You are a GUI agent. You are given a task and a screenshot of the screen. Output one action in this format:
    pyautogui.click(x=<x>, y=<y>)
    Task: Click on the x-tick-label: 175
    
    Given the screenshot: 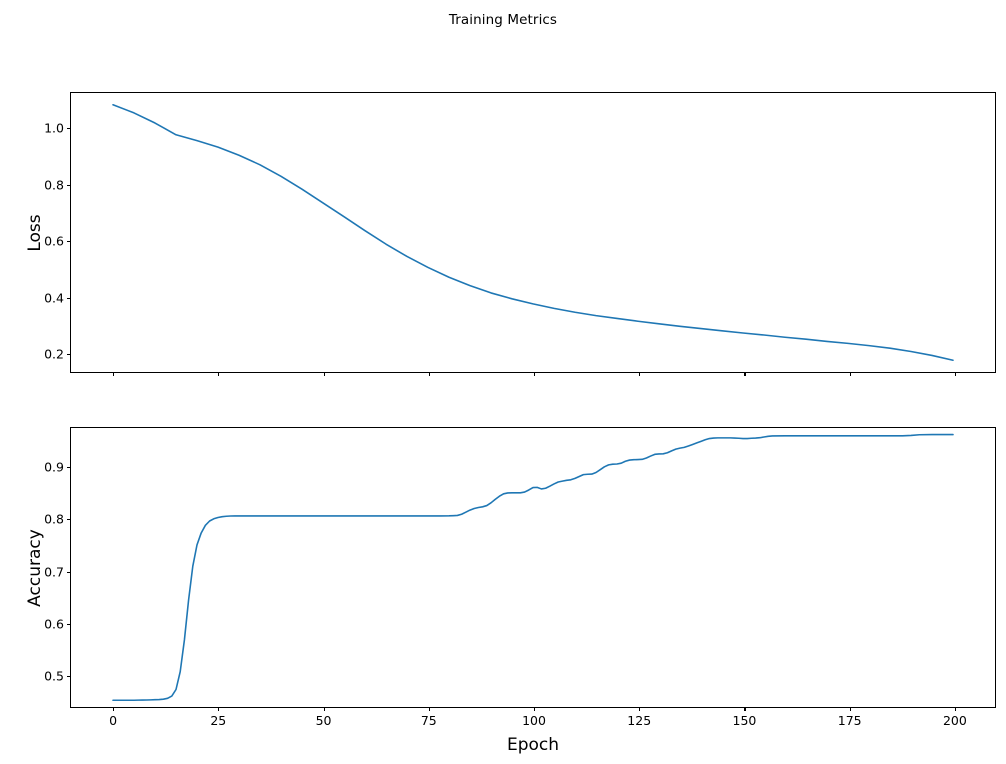 What is the action you would take?
    pyautogui.click(x=849, y=720)
    